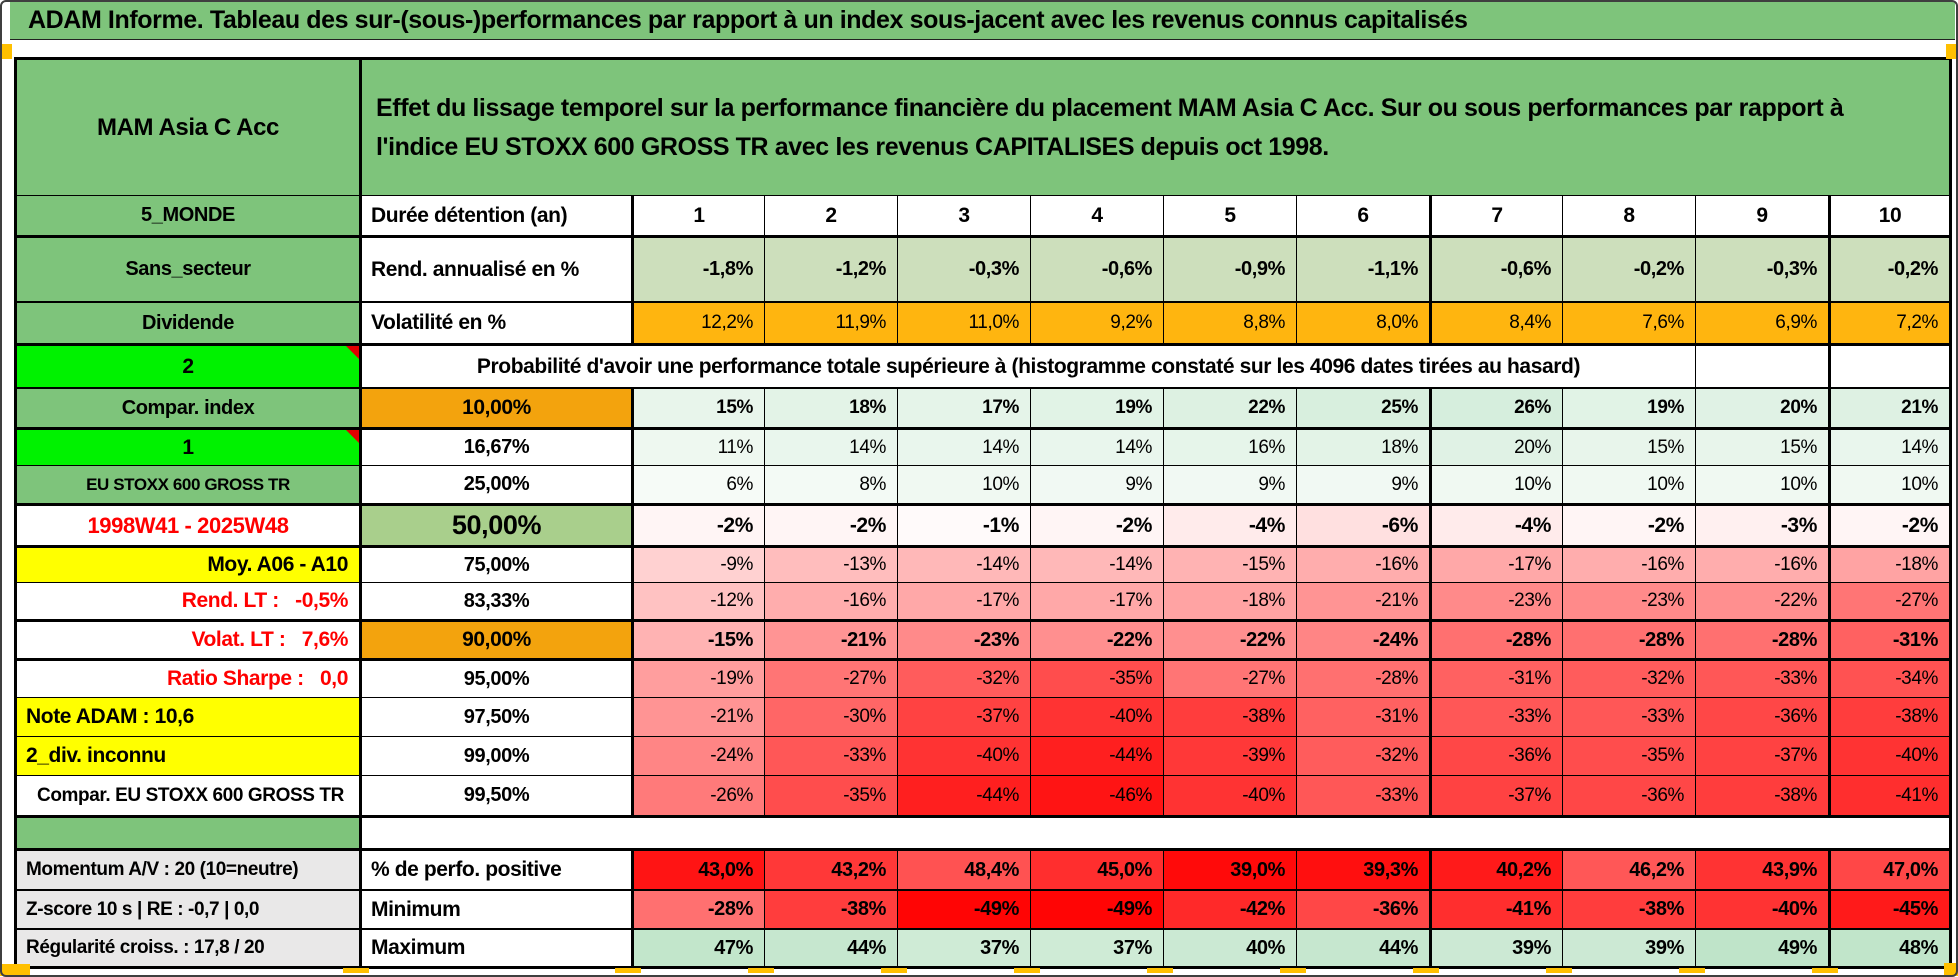 The height and width of the screenshot is (977, 1958). I want to click on value-p83-col5: -18%, so click(1229, 600).